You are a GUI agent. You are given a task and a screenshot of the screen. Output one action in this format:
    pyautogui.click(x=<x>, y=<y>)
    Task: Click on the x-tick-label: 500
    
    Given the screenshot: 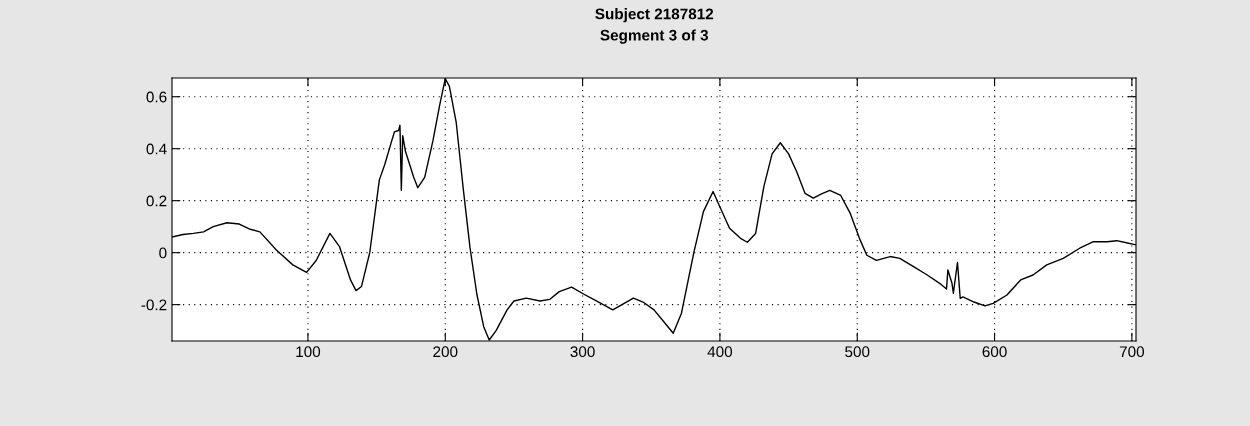 What is the action you would take?
    pyautogui.click(x=857, y=352)
    